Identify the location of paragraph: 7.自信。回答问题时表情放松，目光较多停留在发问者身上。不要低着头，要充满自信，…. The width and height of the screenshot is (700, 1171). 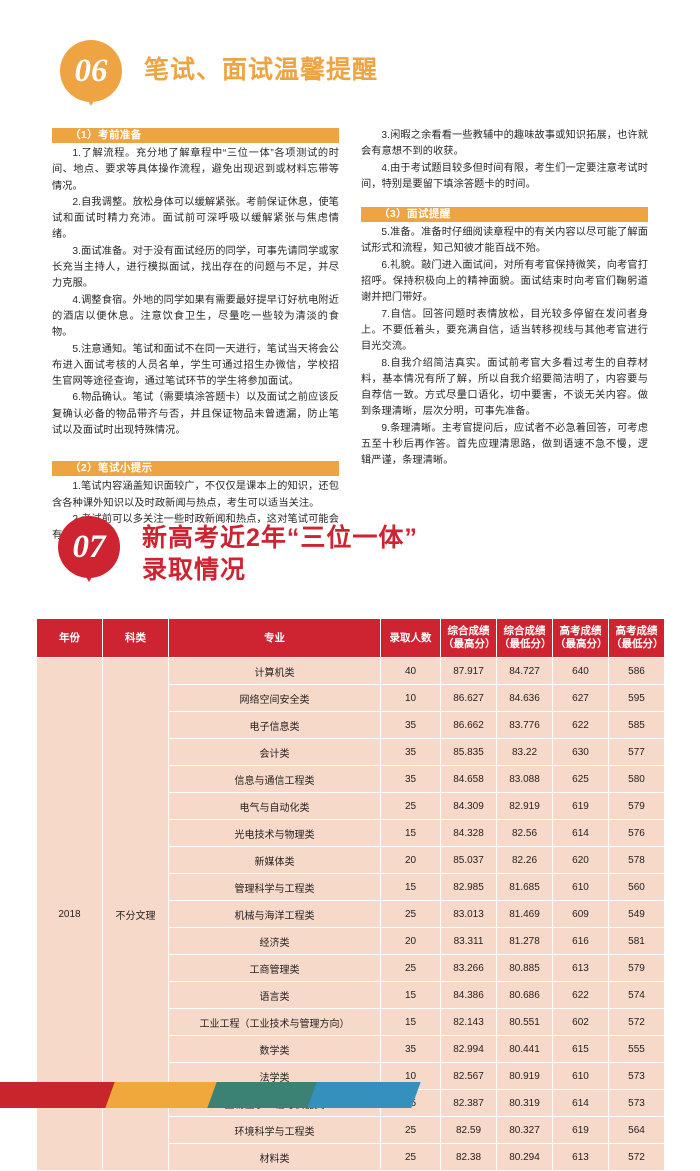
(504, 330).